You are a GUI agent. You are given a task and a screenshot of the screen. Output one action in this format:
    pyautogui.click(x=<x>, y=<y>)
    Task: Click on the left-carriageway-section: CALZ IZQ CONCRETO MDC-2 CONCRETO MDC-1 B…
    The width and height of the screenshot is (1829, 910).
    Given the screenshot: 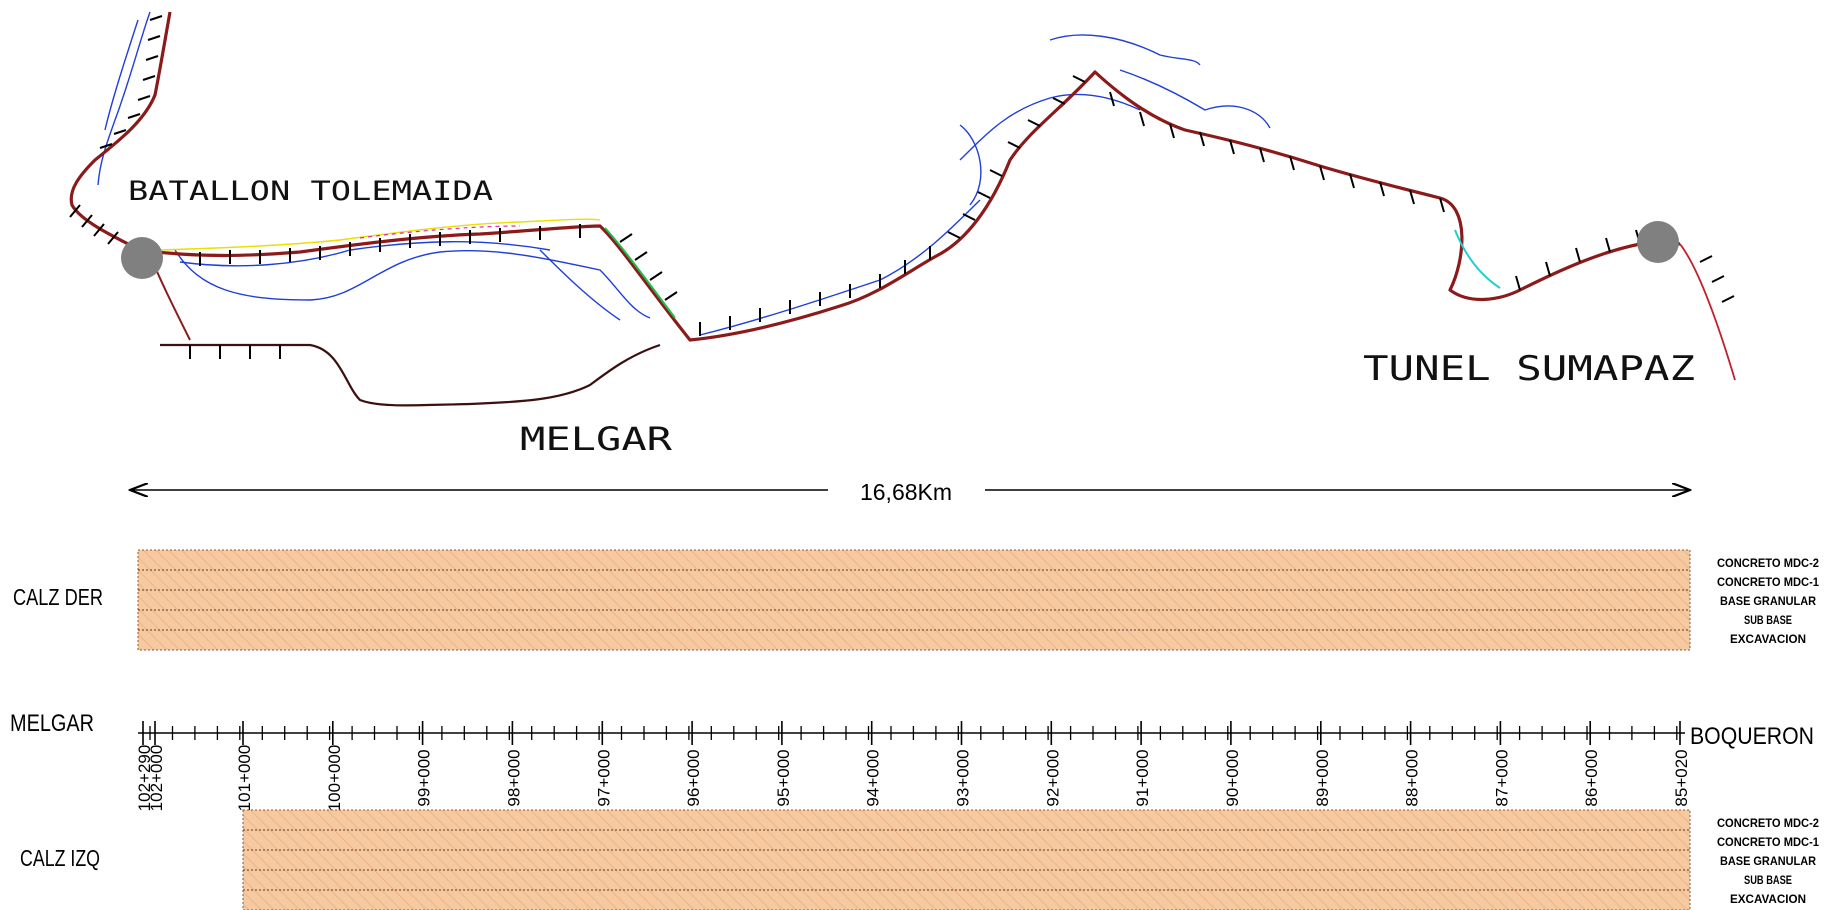 What is the action you would take?
    pyautogui.click(x=920, y=859)
    